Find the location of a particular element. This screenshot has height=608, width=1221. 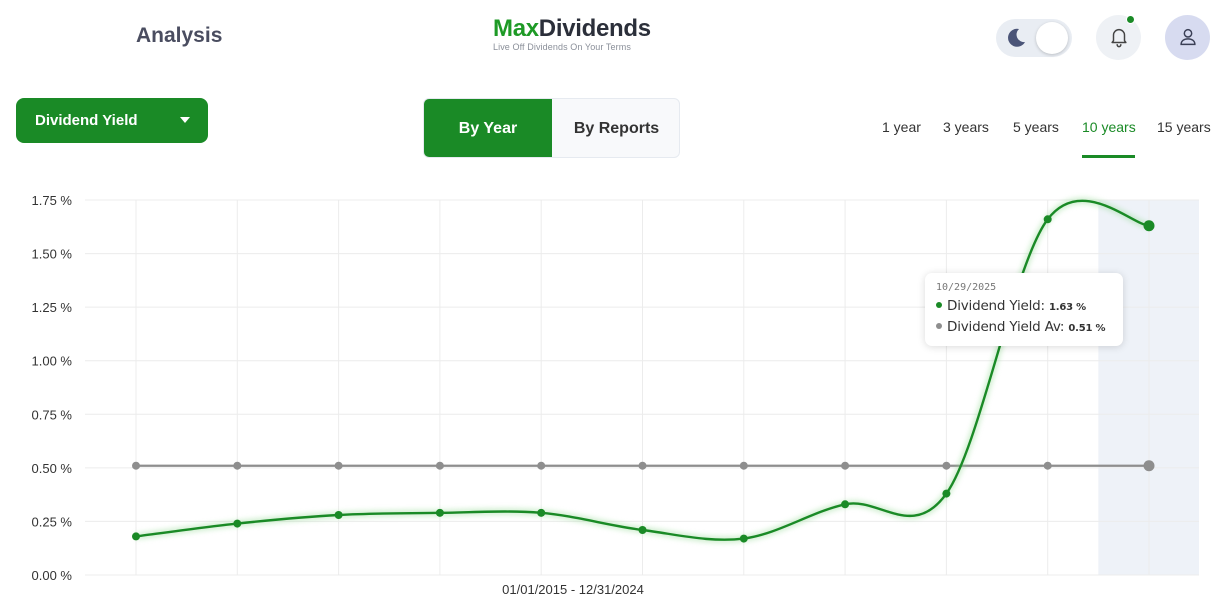

user-icon is located at coordinates (1188, 37).